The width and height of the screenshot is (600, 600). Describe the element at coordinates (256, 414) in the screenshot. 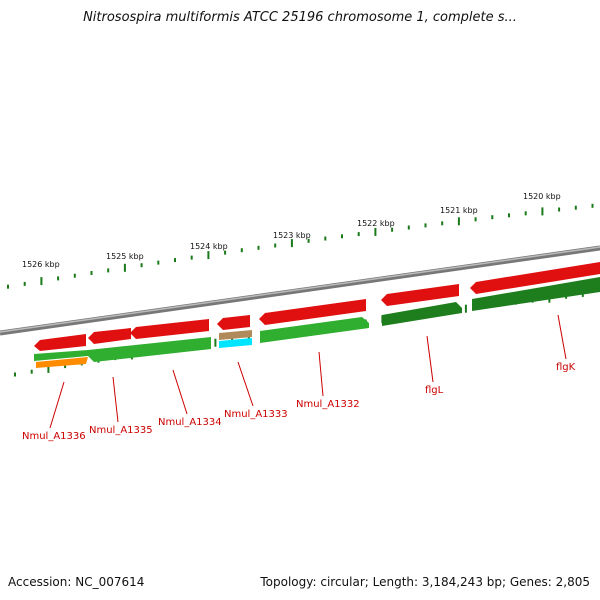

I see `gene-label-nmul-a1333: Nmul_A1333` at that location.